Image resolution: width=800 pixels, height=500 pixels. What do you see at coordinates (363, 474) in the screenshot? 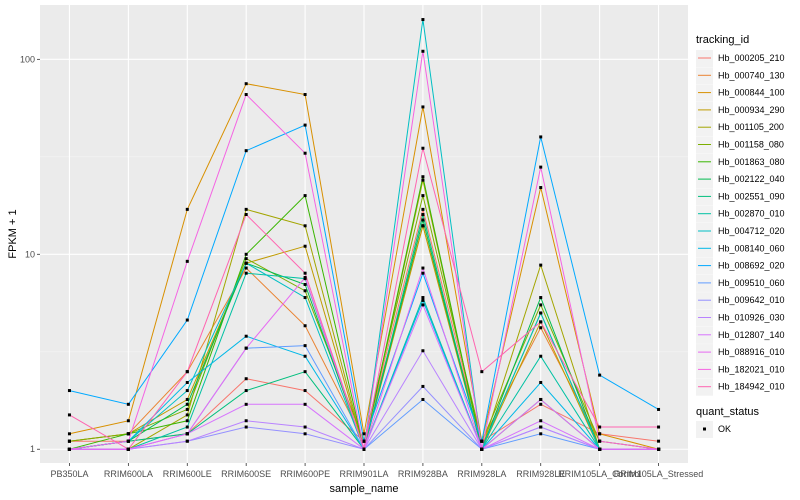
I see `x-tick-label: RRIM901LA` at bounding box center [363, 474].